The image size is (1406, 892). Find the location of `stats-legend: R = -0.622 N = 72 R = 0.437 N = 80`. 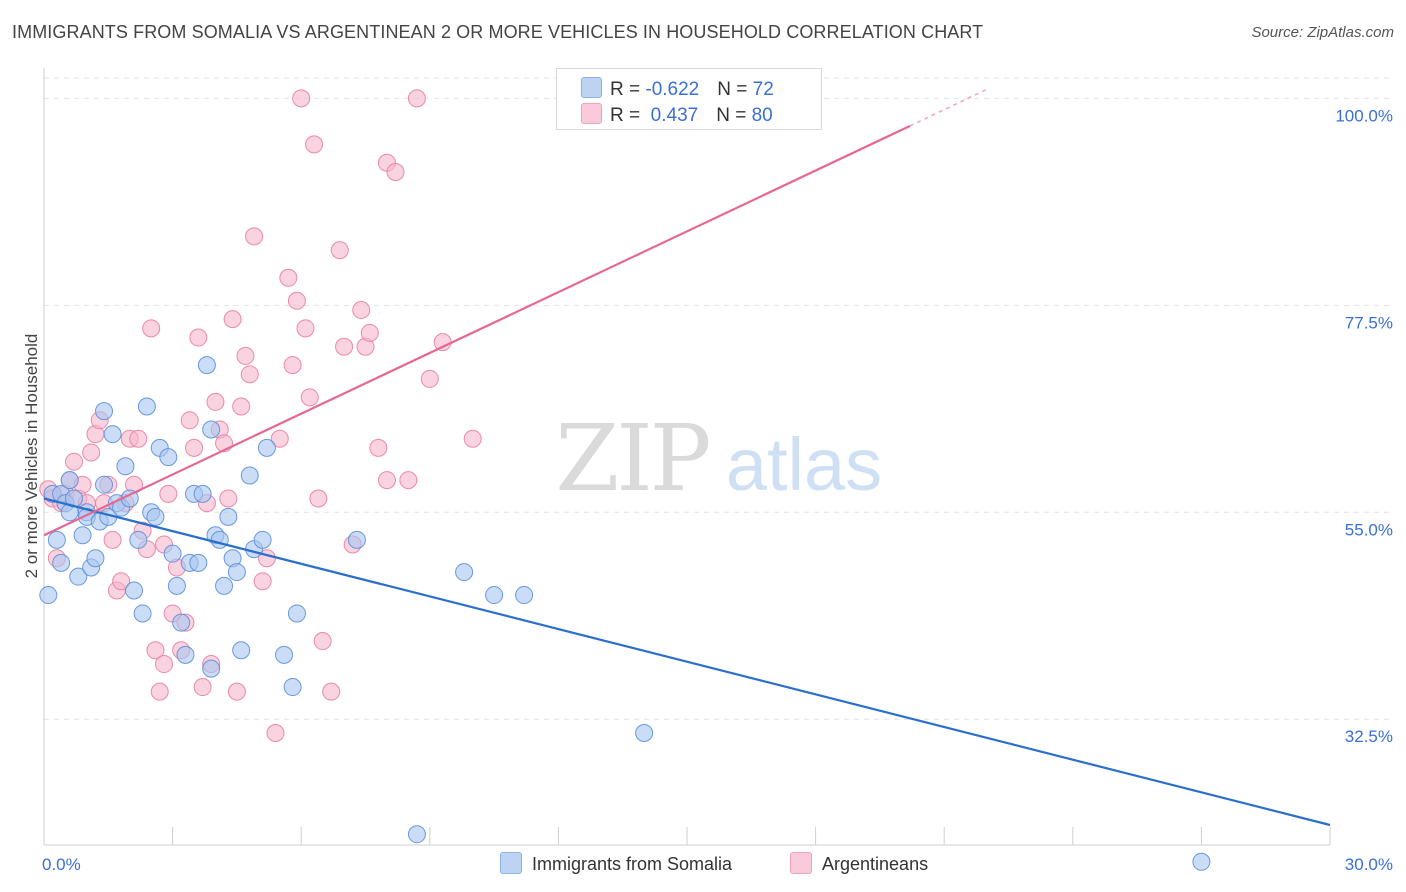

stats-legend: R = -0.622 N = 72 R = 0.437 N = 80 is located at coordinates (689, 99).